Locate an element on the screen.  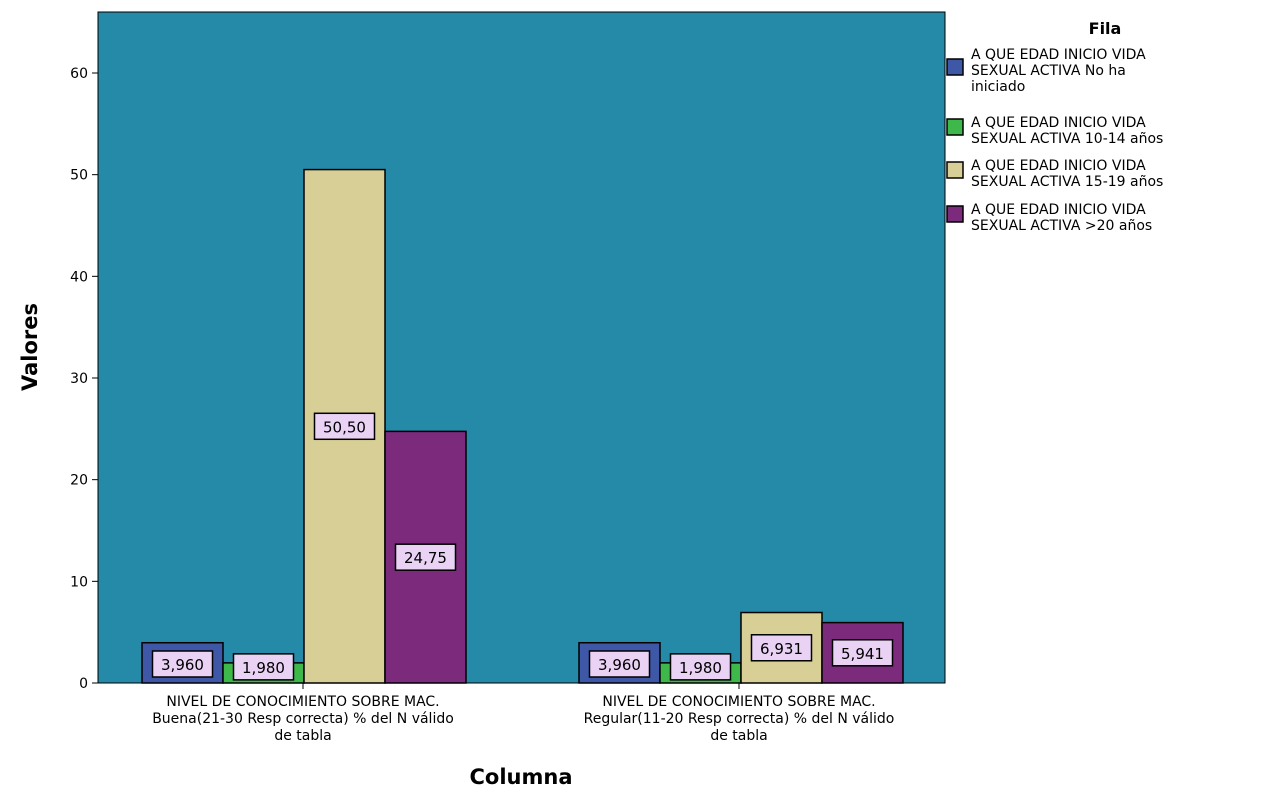
y-tick-label: 0 is located at coordinates (83, 684).